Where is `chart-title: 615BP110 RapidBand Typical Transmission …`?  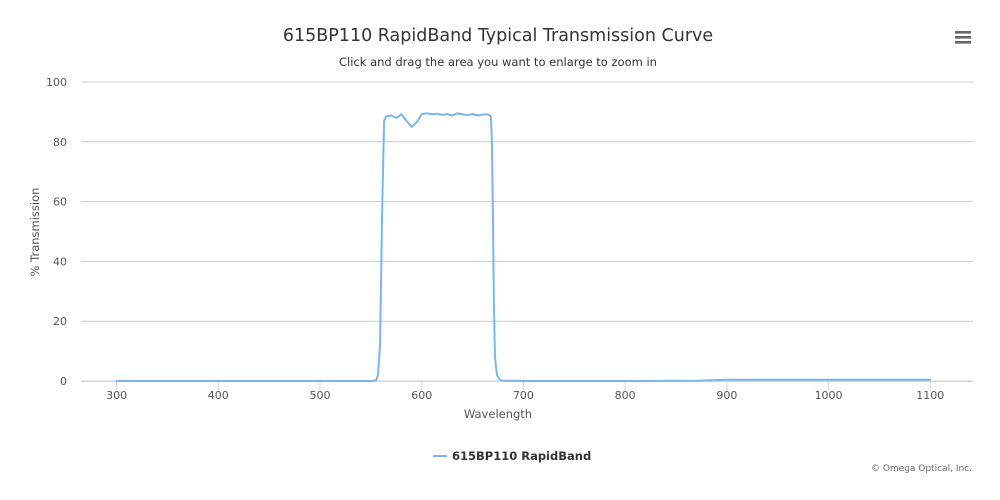 chart-title: 615BP110 RapidBand Typical Transmission … is located at coordinates (498, 36).